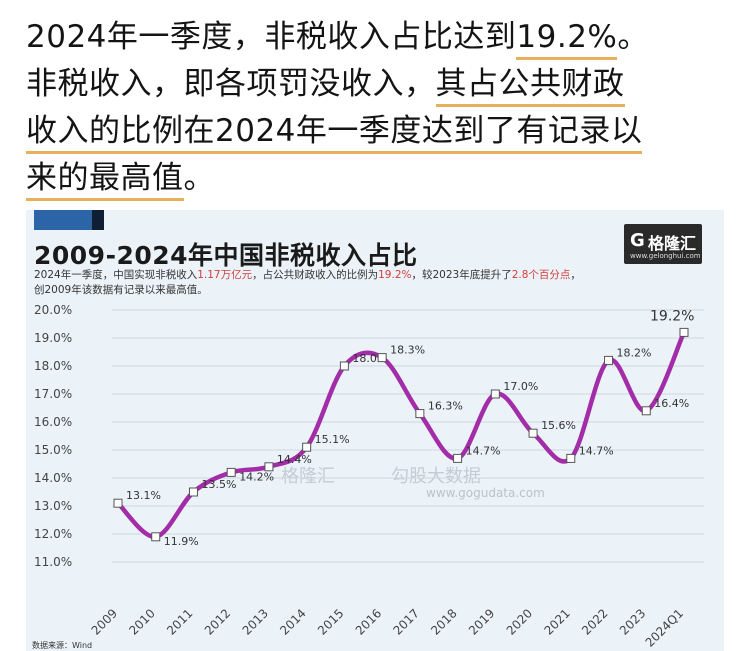 Image resolution: width=750 pixels, height=651 pixels. What do you see at coordinates (530, 86) in the screenshot?
I see `article-line-2-highlight: 其占公共财政` at bounding box center [530, 86].